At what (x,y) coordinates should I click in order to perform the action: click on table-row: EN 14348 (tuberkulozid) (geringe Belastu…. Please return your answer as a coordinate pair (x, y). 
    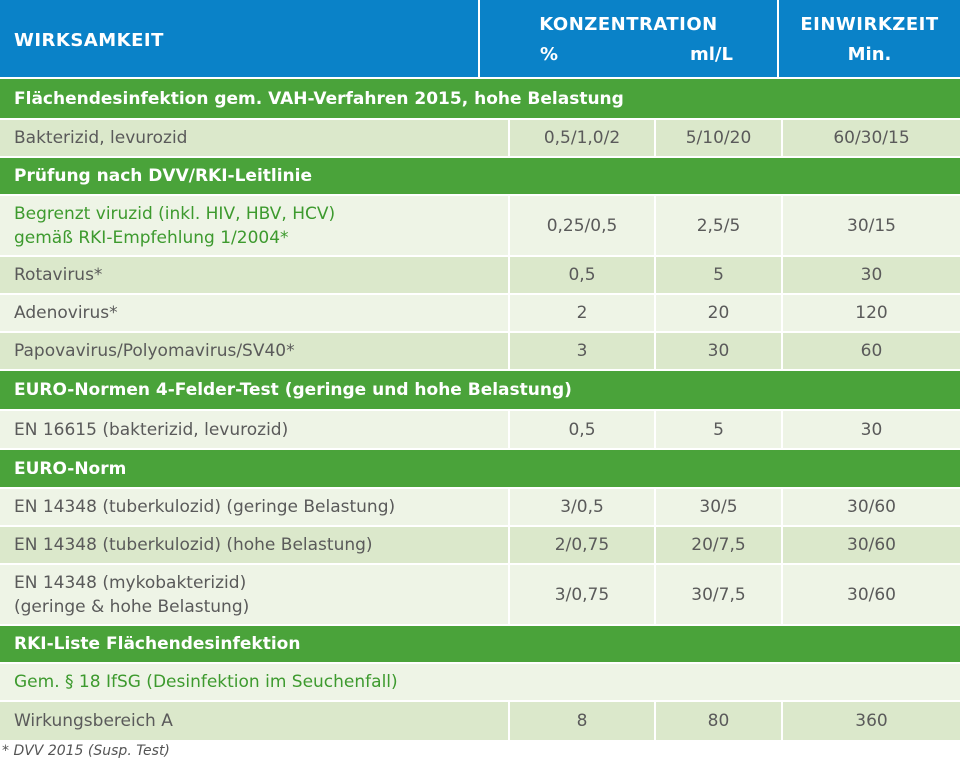
    Looking at the image, I should click on (480, 506).